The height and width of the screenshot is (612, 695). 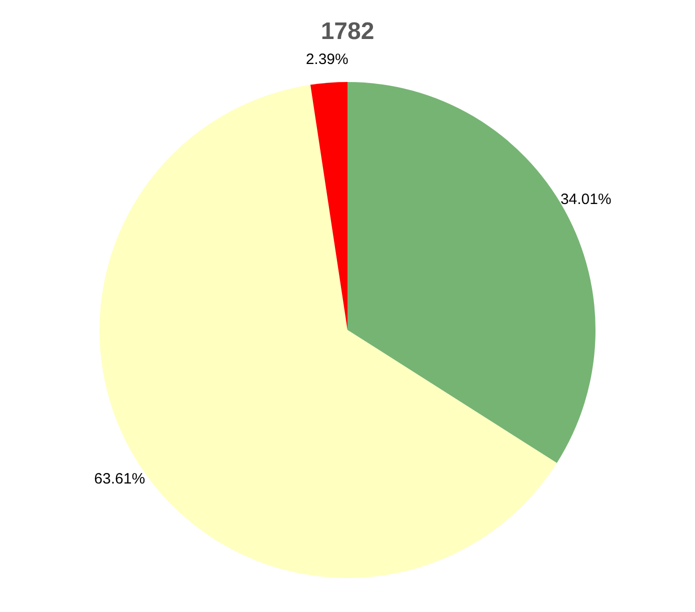 I want to click on pie-slice, so click(x=329, y=206).